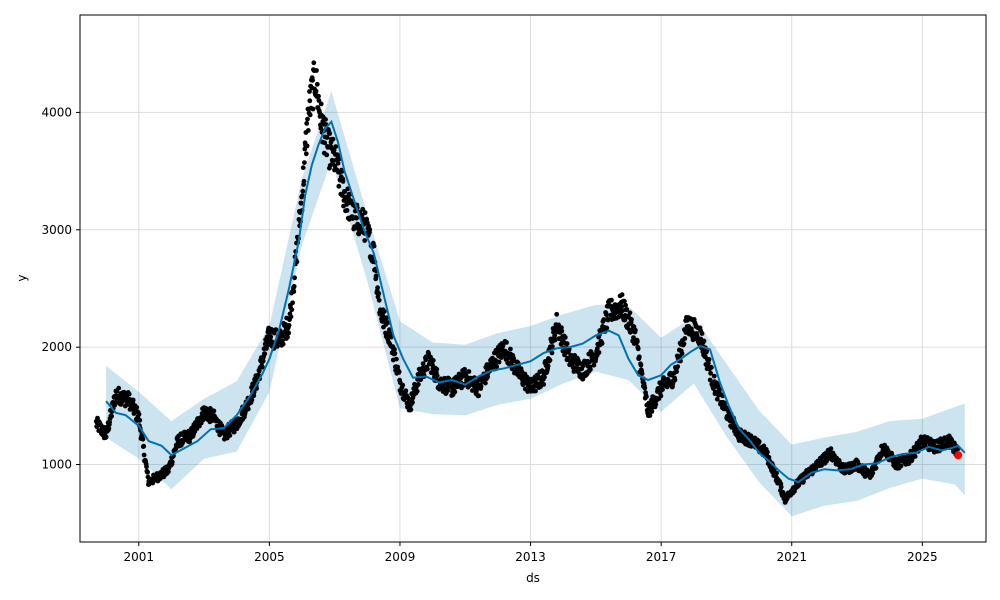 This screenshot has width=1000, height=600. Describe the element at coordinates (138, 557) in the screenshot. I see `x-tick-label: 2001` at that location.